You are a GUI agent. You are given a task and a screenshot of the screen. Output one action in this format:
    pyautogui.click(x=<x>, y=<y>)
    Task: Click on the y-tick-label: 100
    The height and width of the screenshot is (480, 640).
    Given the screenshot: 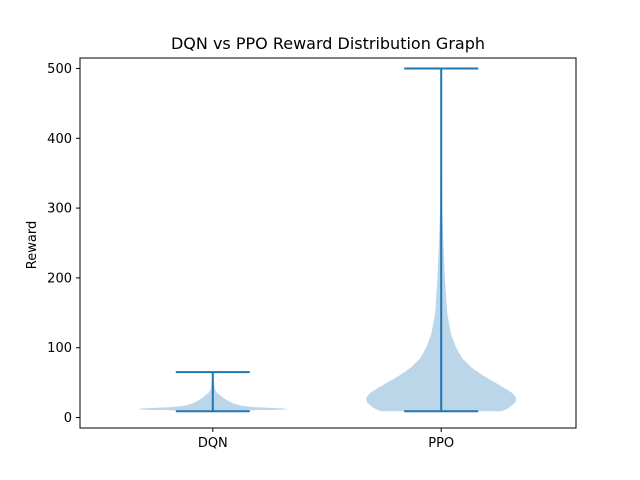 What is the action you would take?
    pyautogui.click(x=59, y=348)
    